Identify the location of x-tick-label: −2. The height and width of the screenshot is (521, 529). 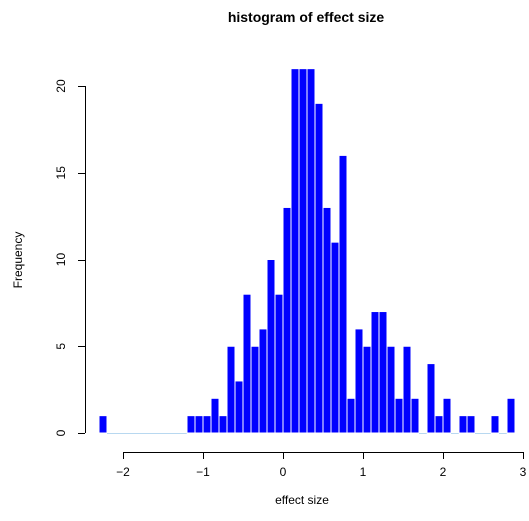
(123, 472).